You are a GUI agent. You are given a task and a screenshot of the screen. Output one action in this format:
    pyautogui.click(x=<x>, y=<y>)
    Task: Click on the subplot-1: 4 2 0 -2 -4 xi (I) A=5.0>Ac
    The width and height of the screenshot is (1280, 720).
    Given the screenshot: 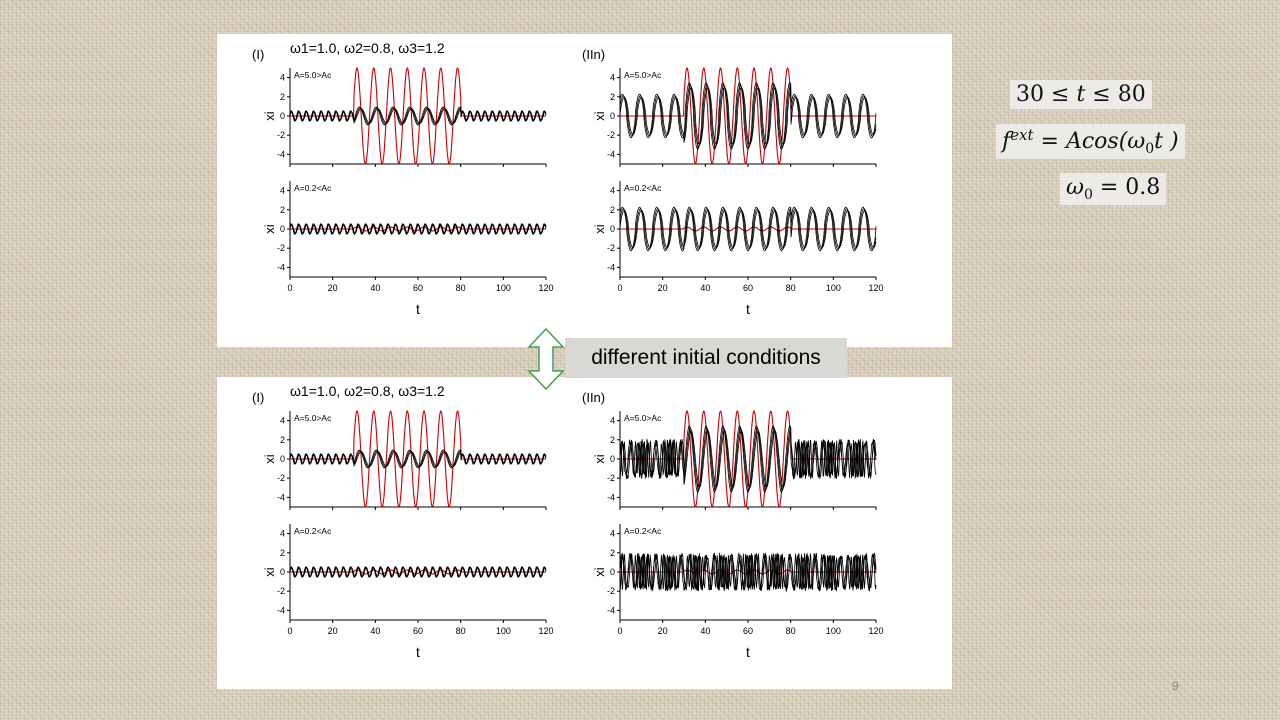 What is the action you would take?
    pyautogui.click(x=399, y=107)
    